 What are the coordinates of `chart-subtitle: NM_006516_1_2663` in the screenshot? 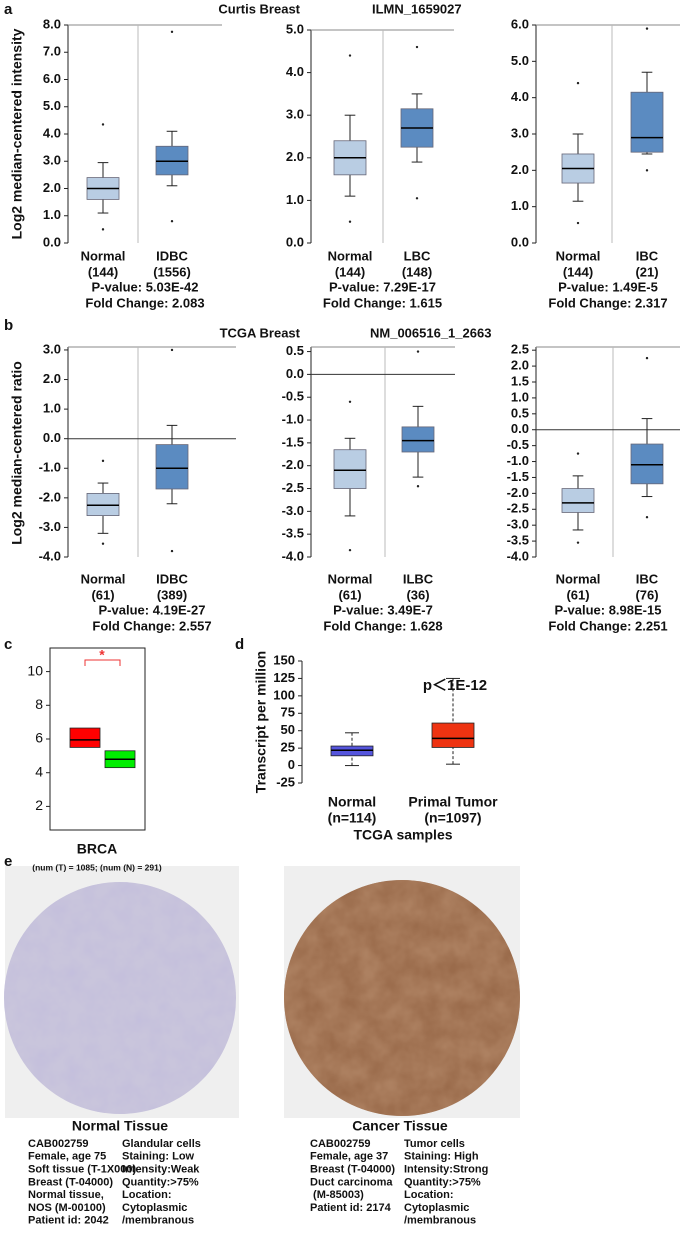 It's located at (430, 332).